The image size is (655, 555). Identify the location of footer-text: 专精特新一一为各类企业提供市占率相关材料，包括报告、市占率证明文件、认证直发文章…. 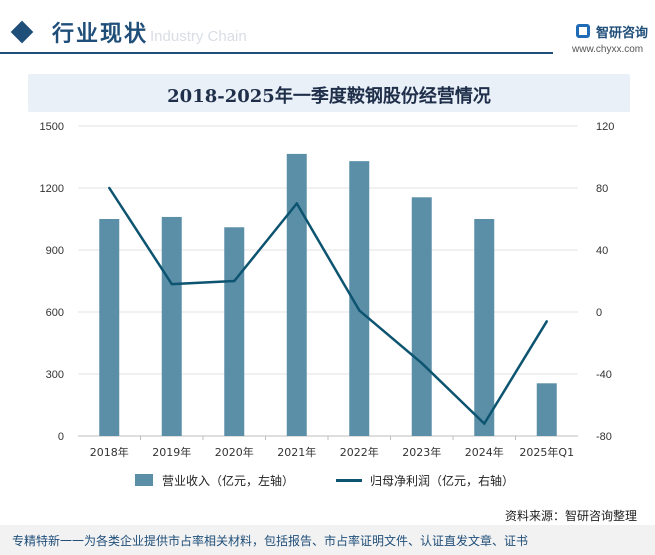
(270, 541).